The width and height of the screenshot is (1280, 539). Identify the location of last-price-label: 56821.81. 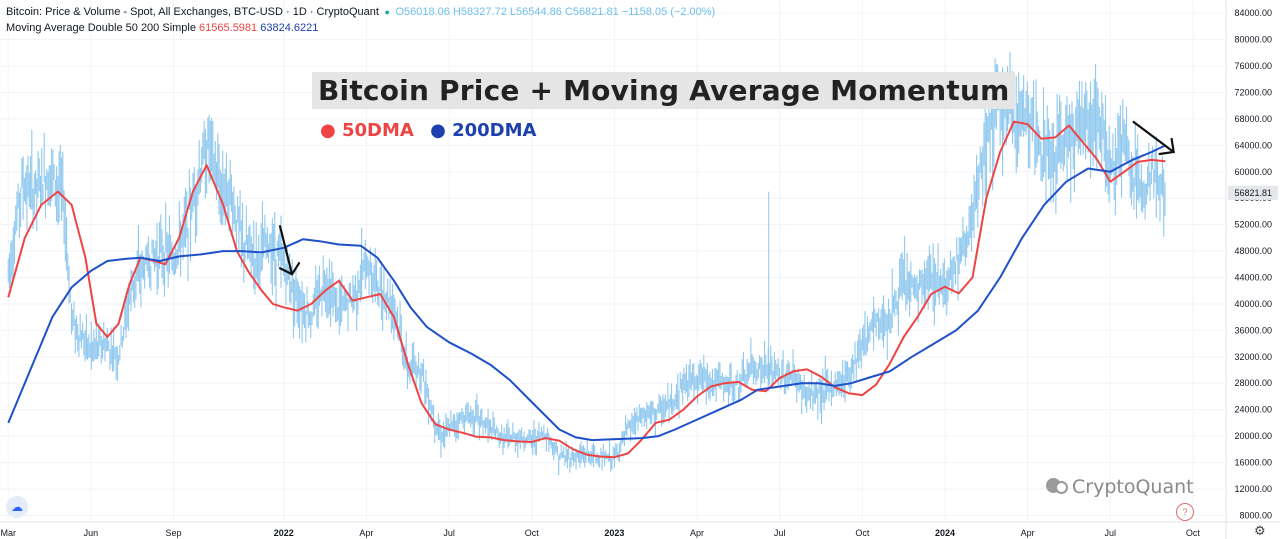
(1253, 193).